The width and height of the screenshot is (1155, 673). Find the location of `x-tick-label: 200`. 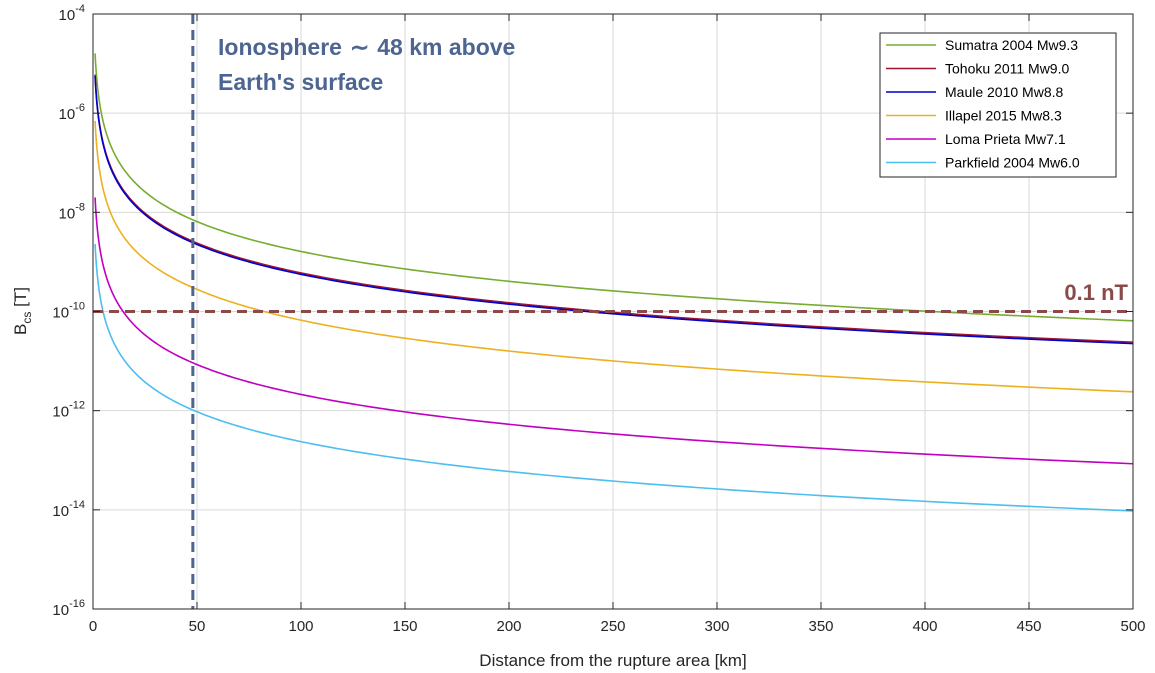

x-tick-label: 200 is located at coordinates (508, 626).